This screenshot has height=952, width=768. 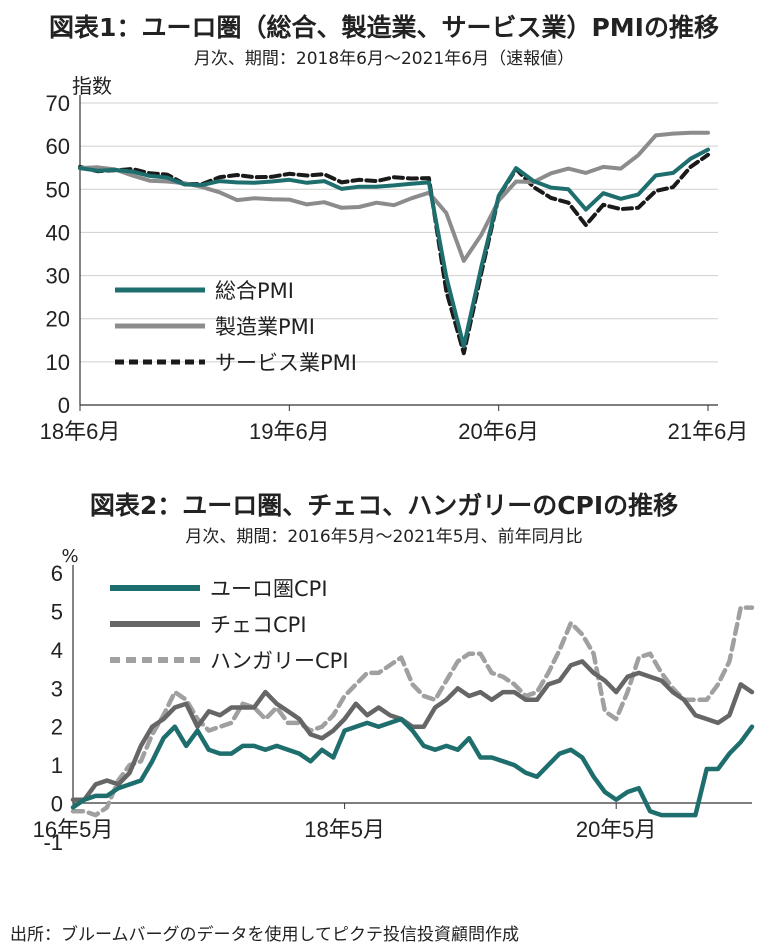 I want to click on y-tick-label: 30, so click(x=58, y=276).